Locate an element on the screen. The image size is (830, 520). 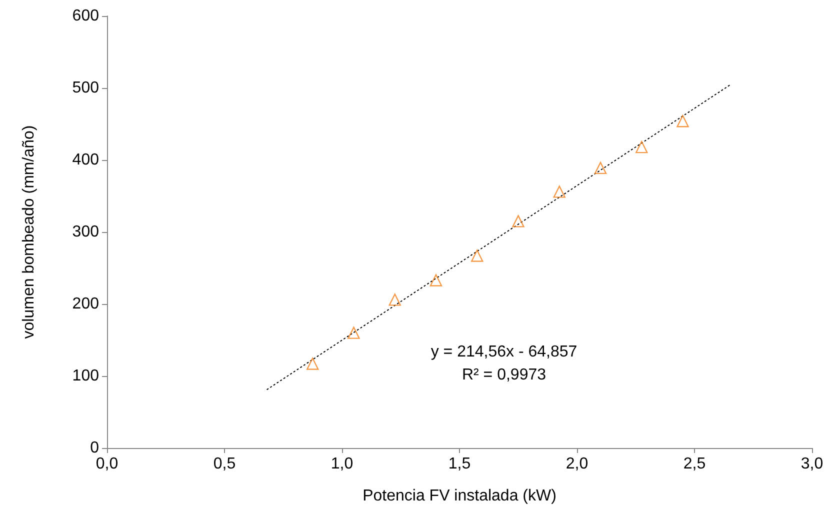
x-axis-title: Potencia FV instalada (kW) is located at coordinates (459, 496).